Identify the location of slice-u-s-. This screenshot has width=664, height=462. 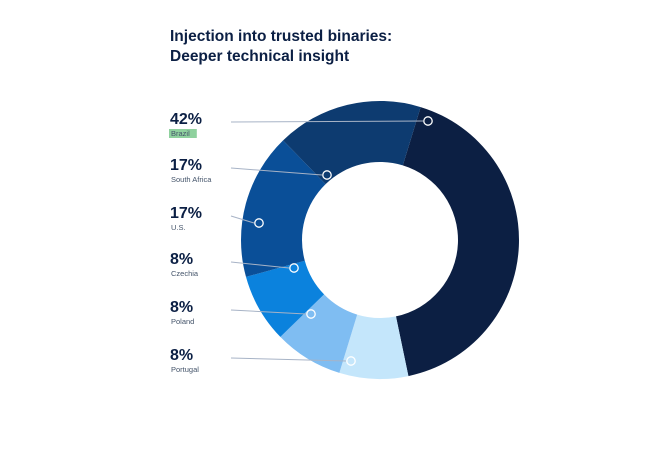
(283, 208).